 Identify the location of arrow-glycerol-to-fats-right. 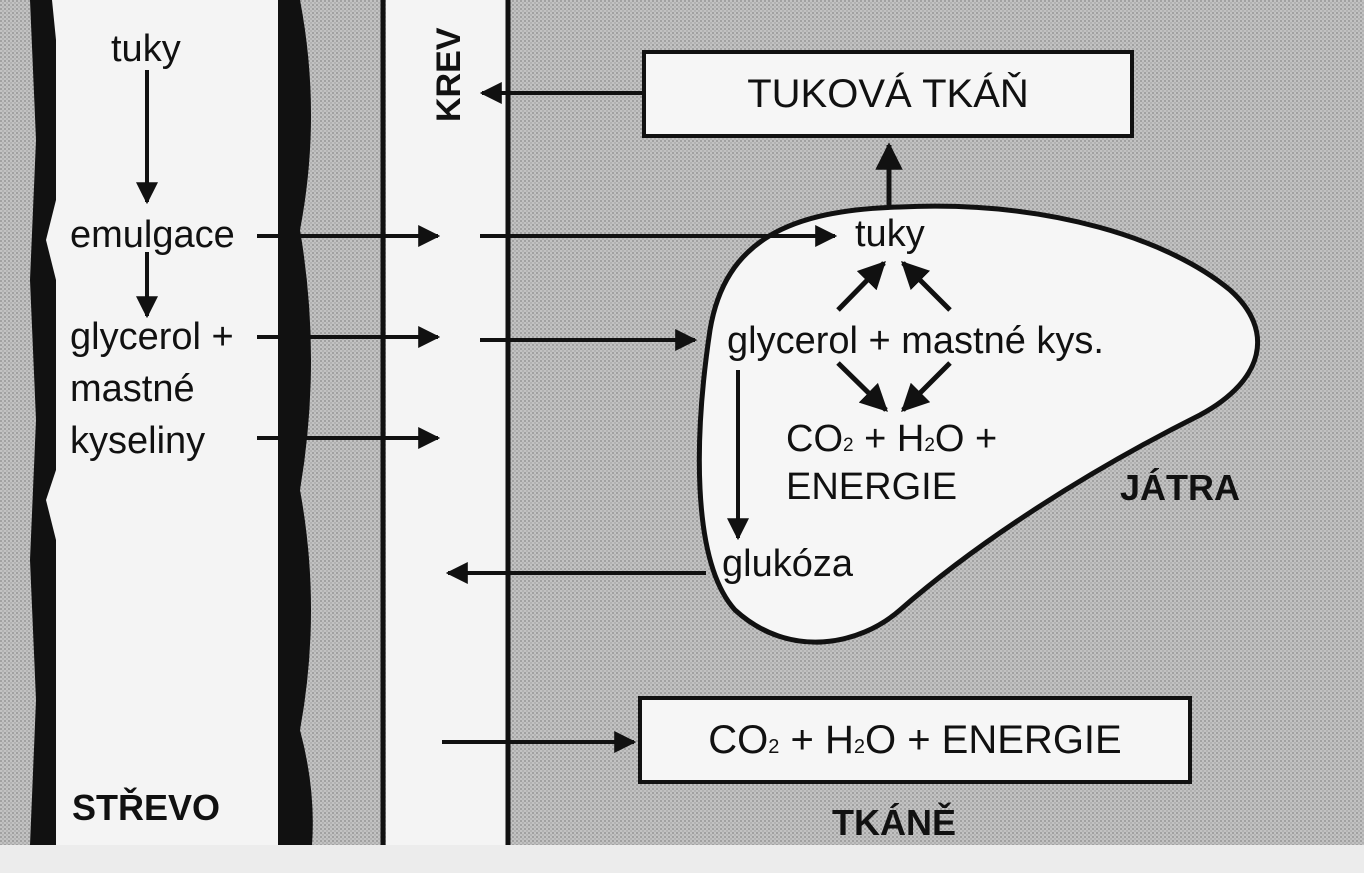
(926, 286).